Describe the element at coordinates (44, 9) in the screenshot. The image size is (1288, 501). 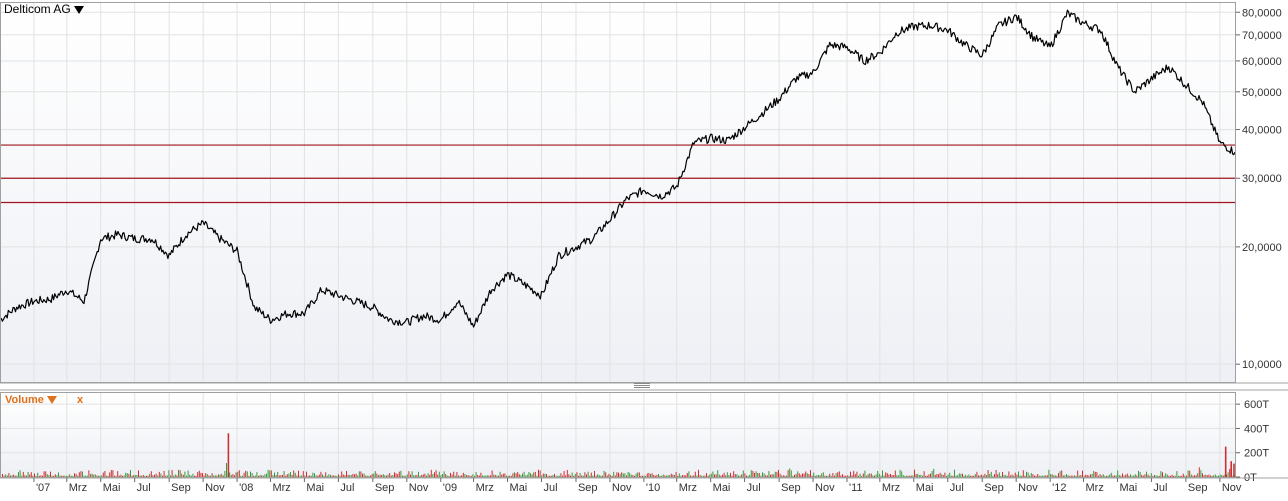
I see `instrument-selector: Delticom AG` at that location.